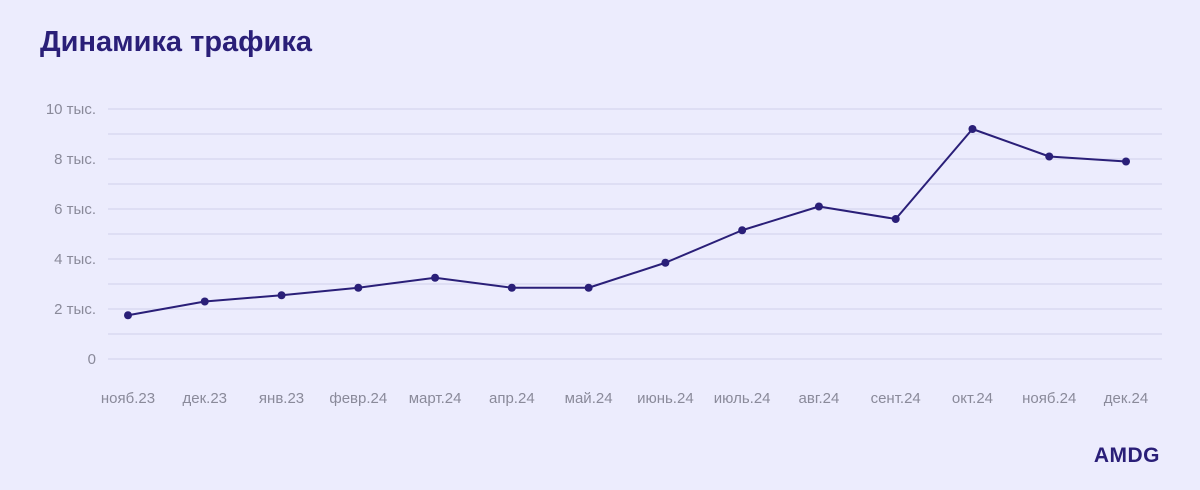  Describe the element at coordinates (205, 398) in the screenshot. I see `x-tick-label: дек.23` at that location.